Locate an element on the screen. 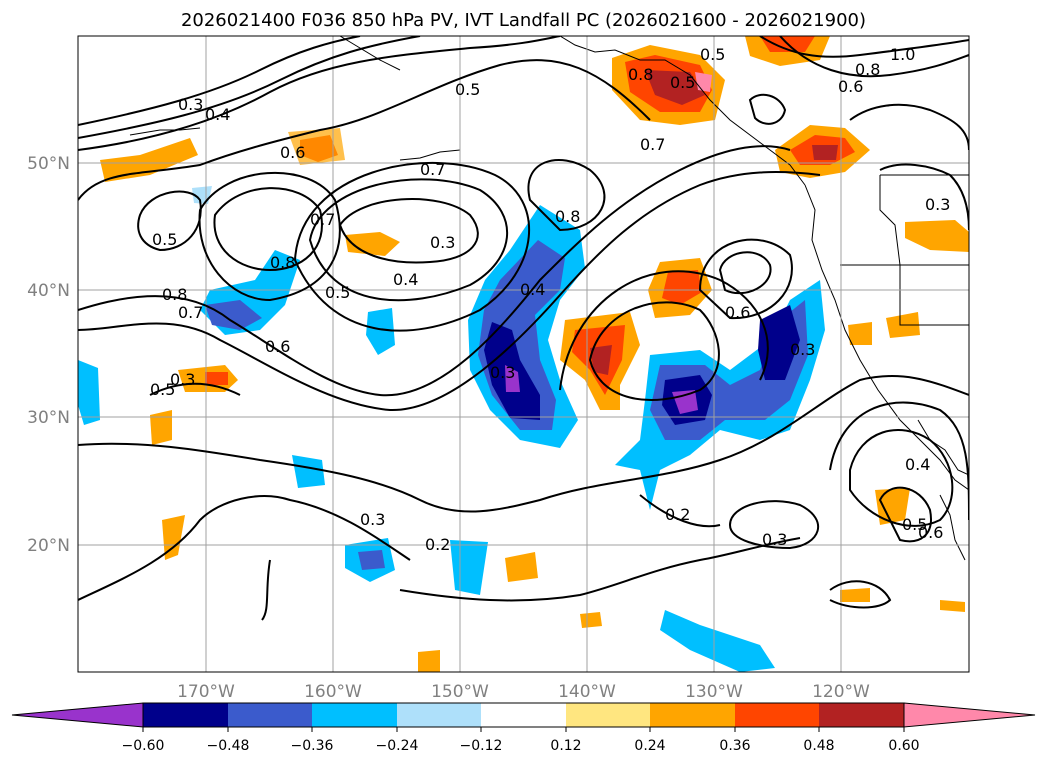 This screenshot has width=1047, height=765. lat-label: 30°N is located at coordinates (48, 418).